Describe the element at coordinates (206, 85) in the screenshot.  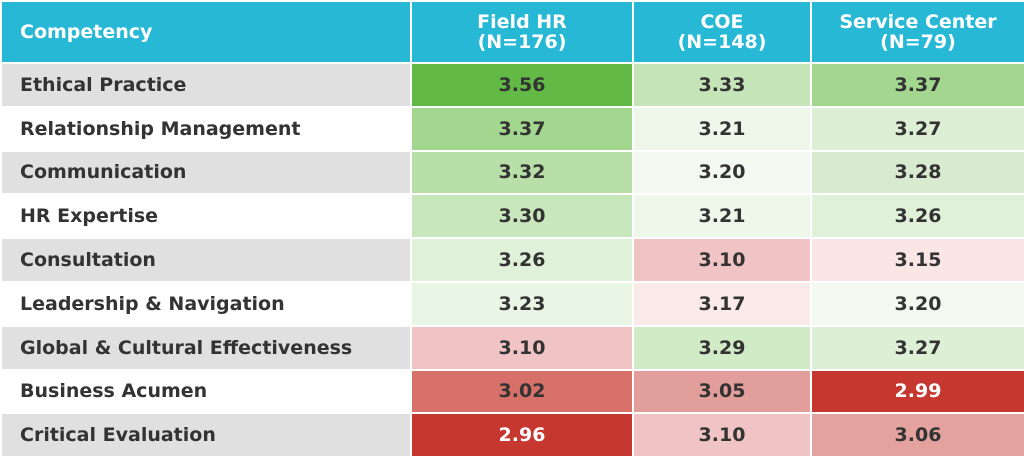
I see `row-label-cell: Ethical Practice` at that location.